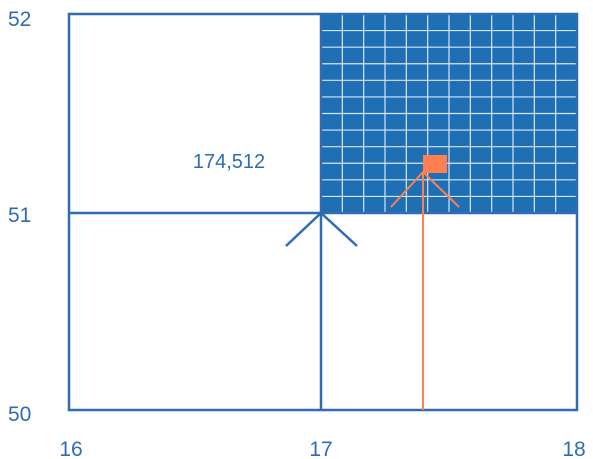 Image resolution: width=593 pixels, height=459 pixels. I want to click on y-tick-label: 51, so click(19, 215).